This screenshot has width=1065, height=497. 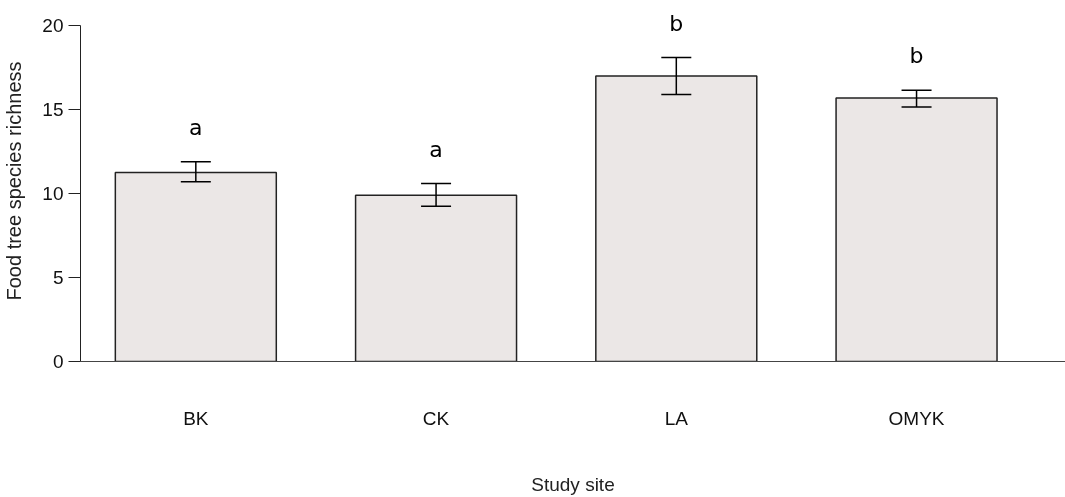 I want to click on y-tick-label: 15, so click(x=53, y=110).